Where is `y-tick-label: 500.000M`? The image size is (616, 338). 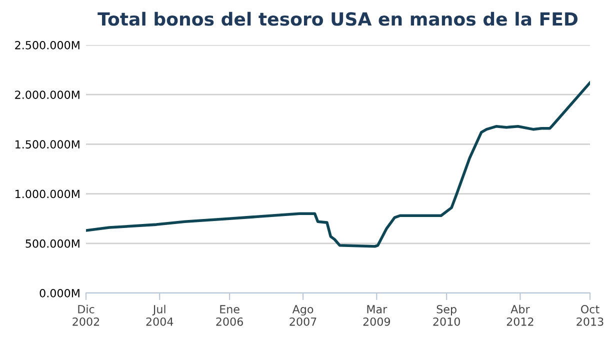
y-tick-label: 500.000M is located at coordinates (53, 243).